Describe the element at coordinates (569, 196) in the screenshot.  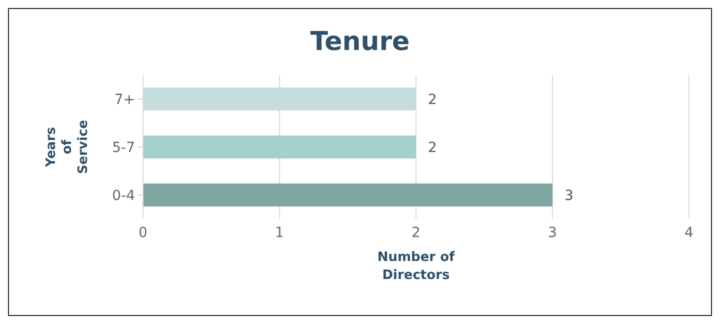
I see `data-label: 3` at that location.